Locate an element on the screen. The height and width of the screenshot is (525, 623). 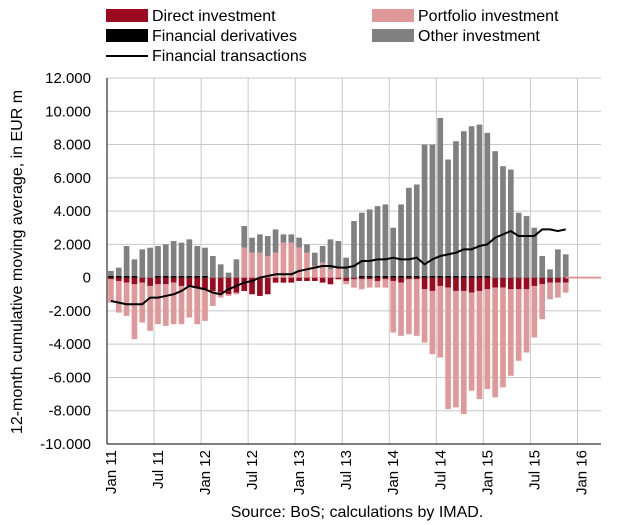
x-tick-label-2: Jan 12 is located at coordinates (205, 472).